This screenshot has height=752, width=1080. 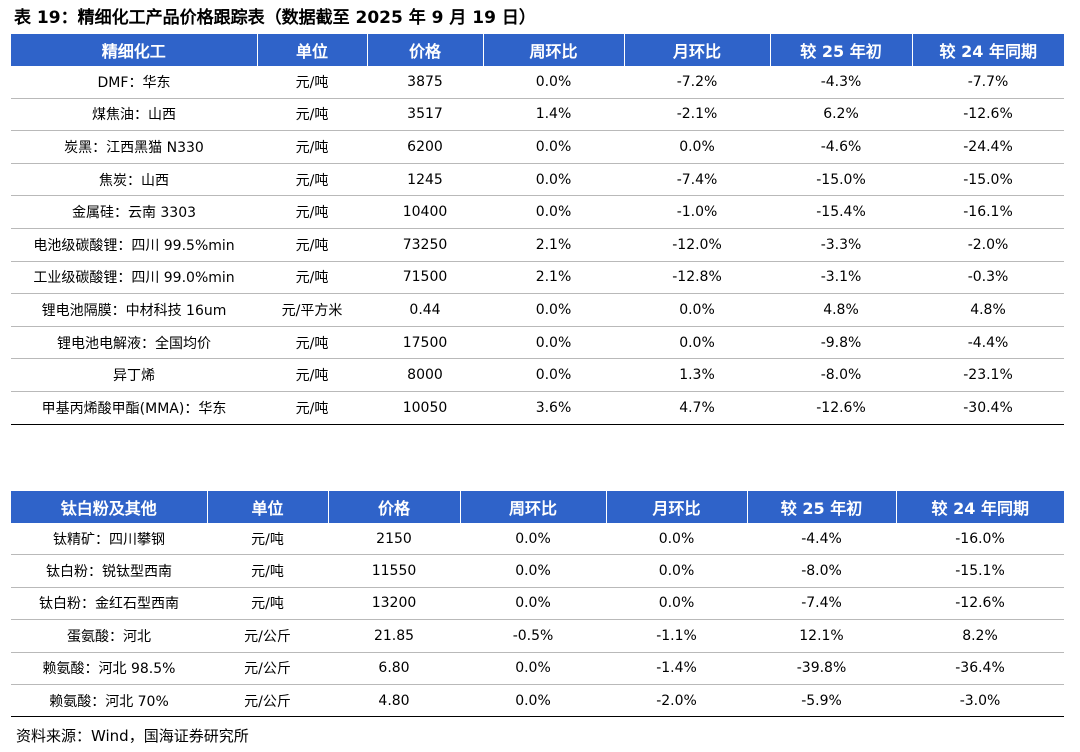 What do you see at coordinates (394, 701) in the screenshot?
I see `table-cell: 4.80` at bounding box center [394, 701].